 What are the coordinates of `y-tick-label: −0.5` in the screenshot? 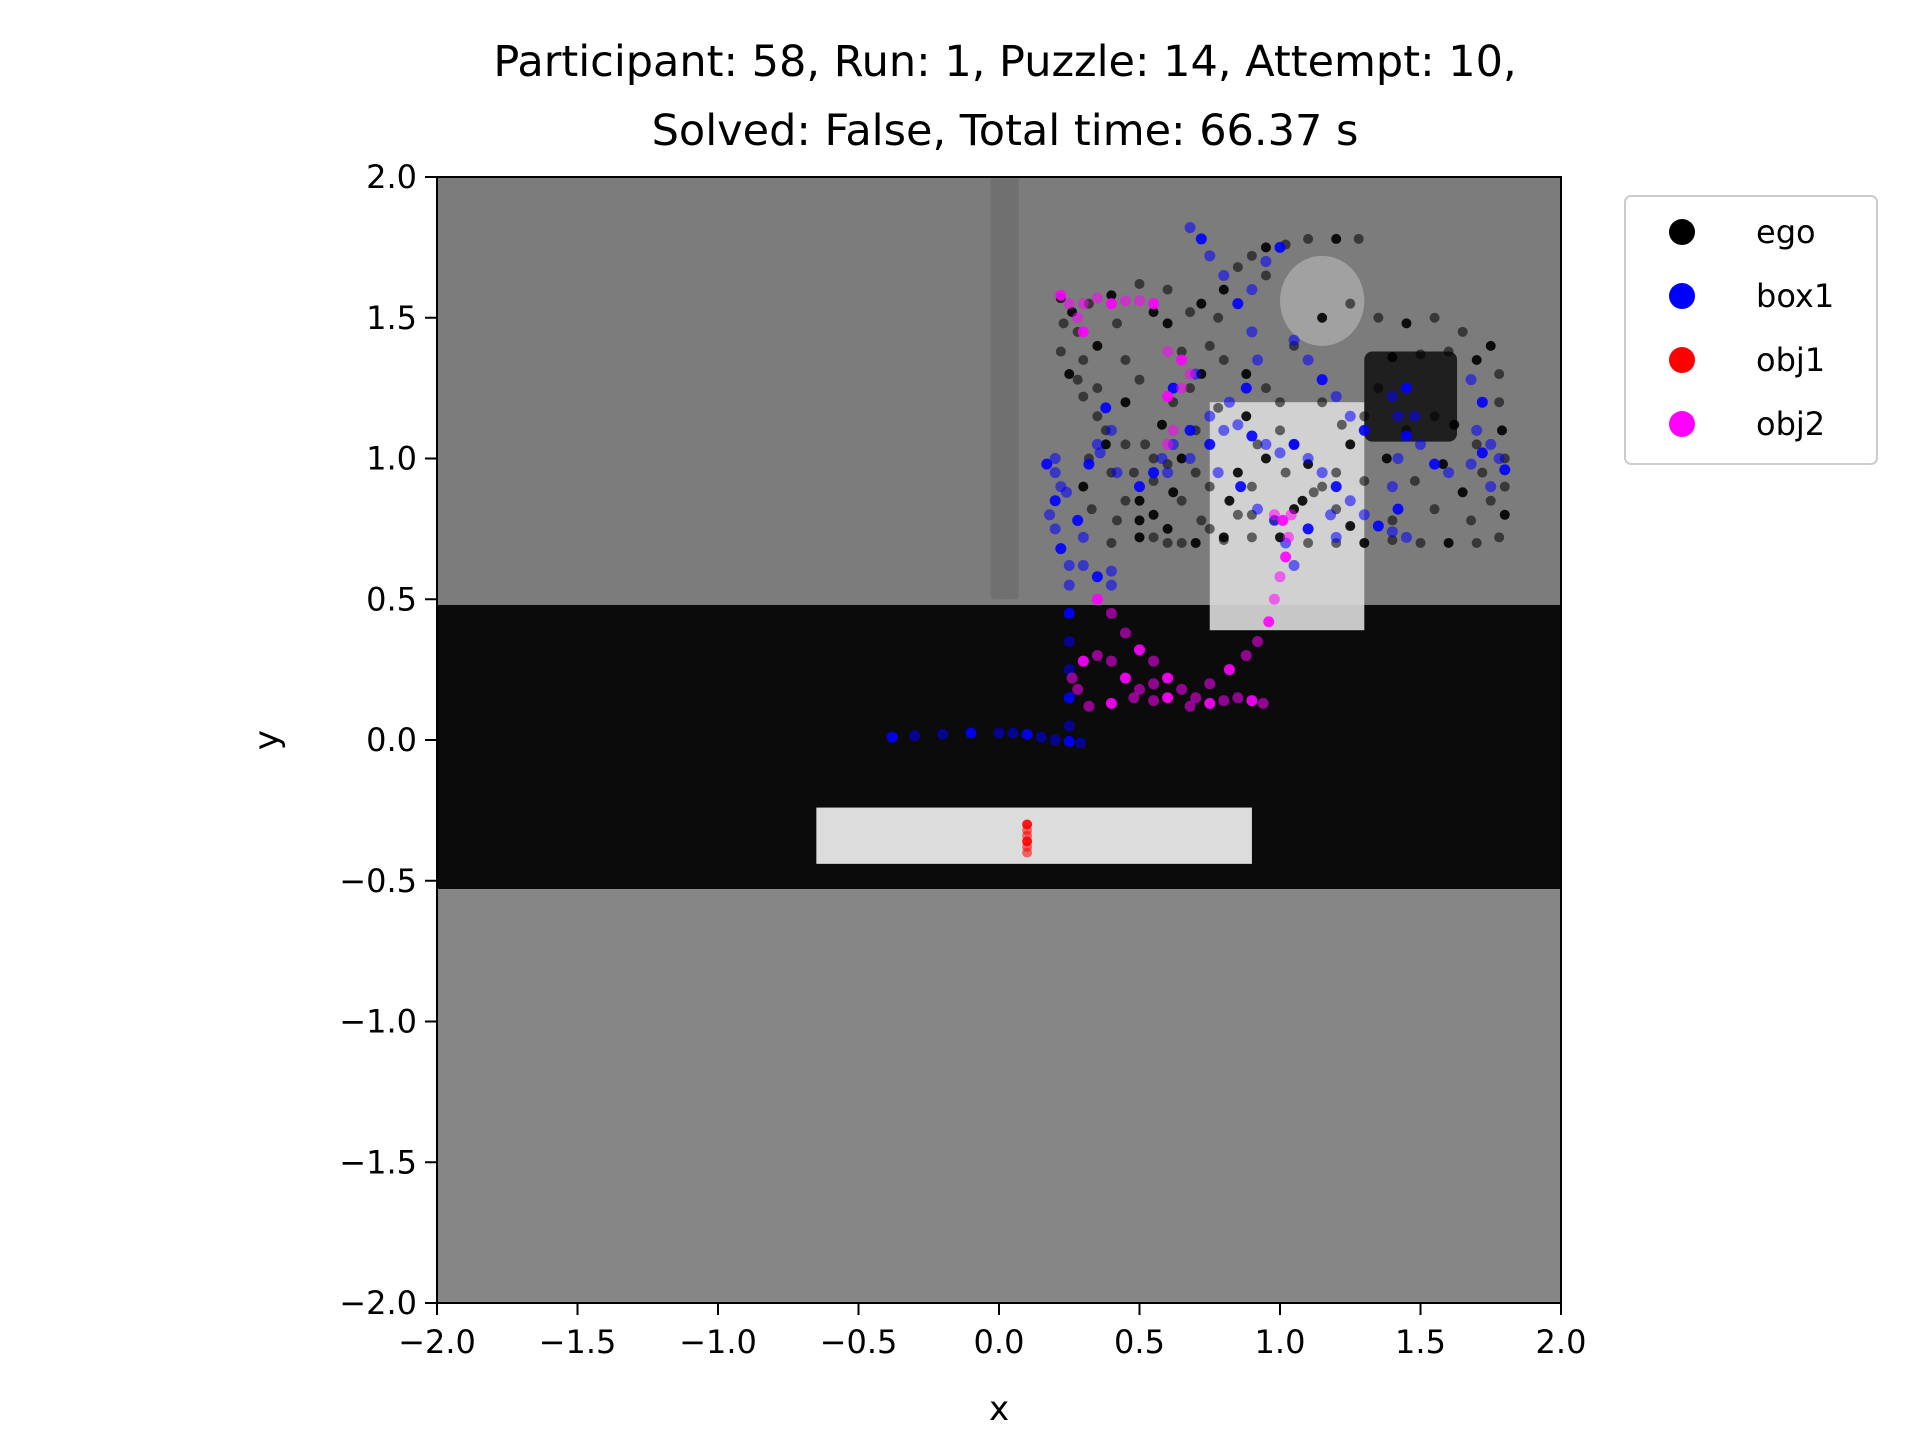 It's located at (378, 881).